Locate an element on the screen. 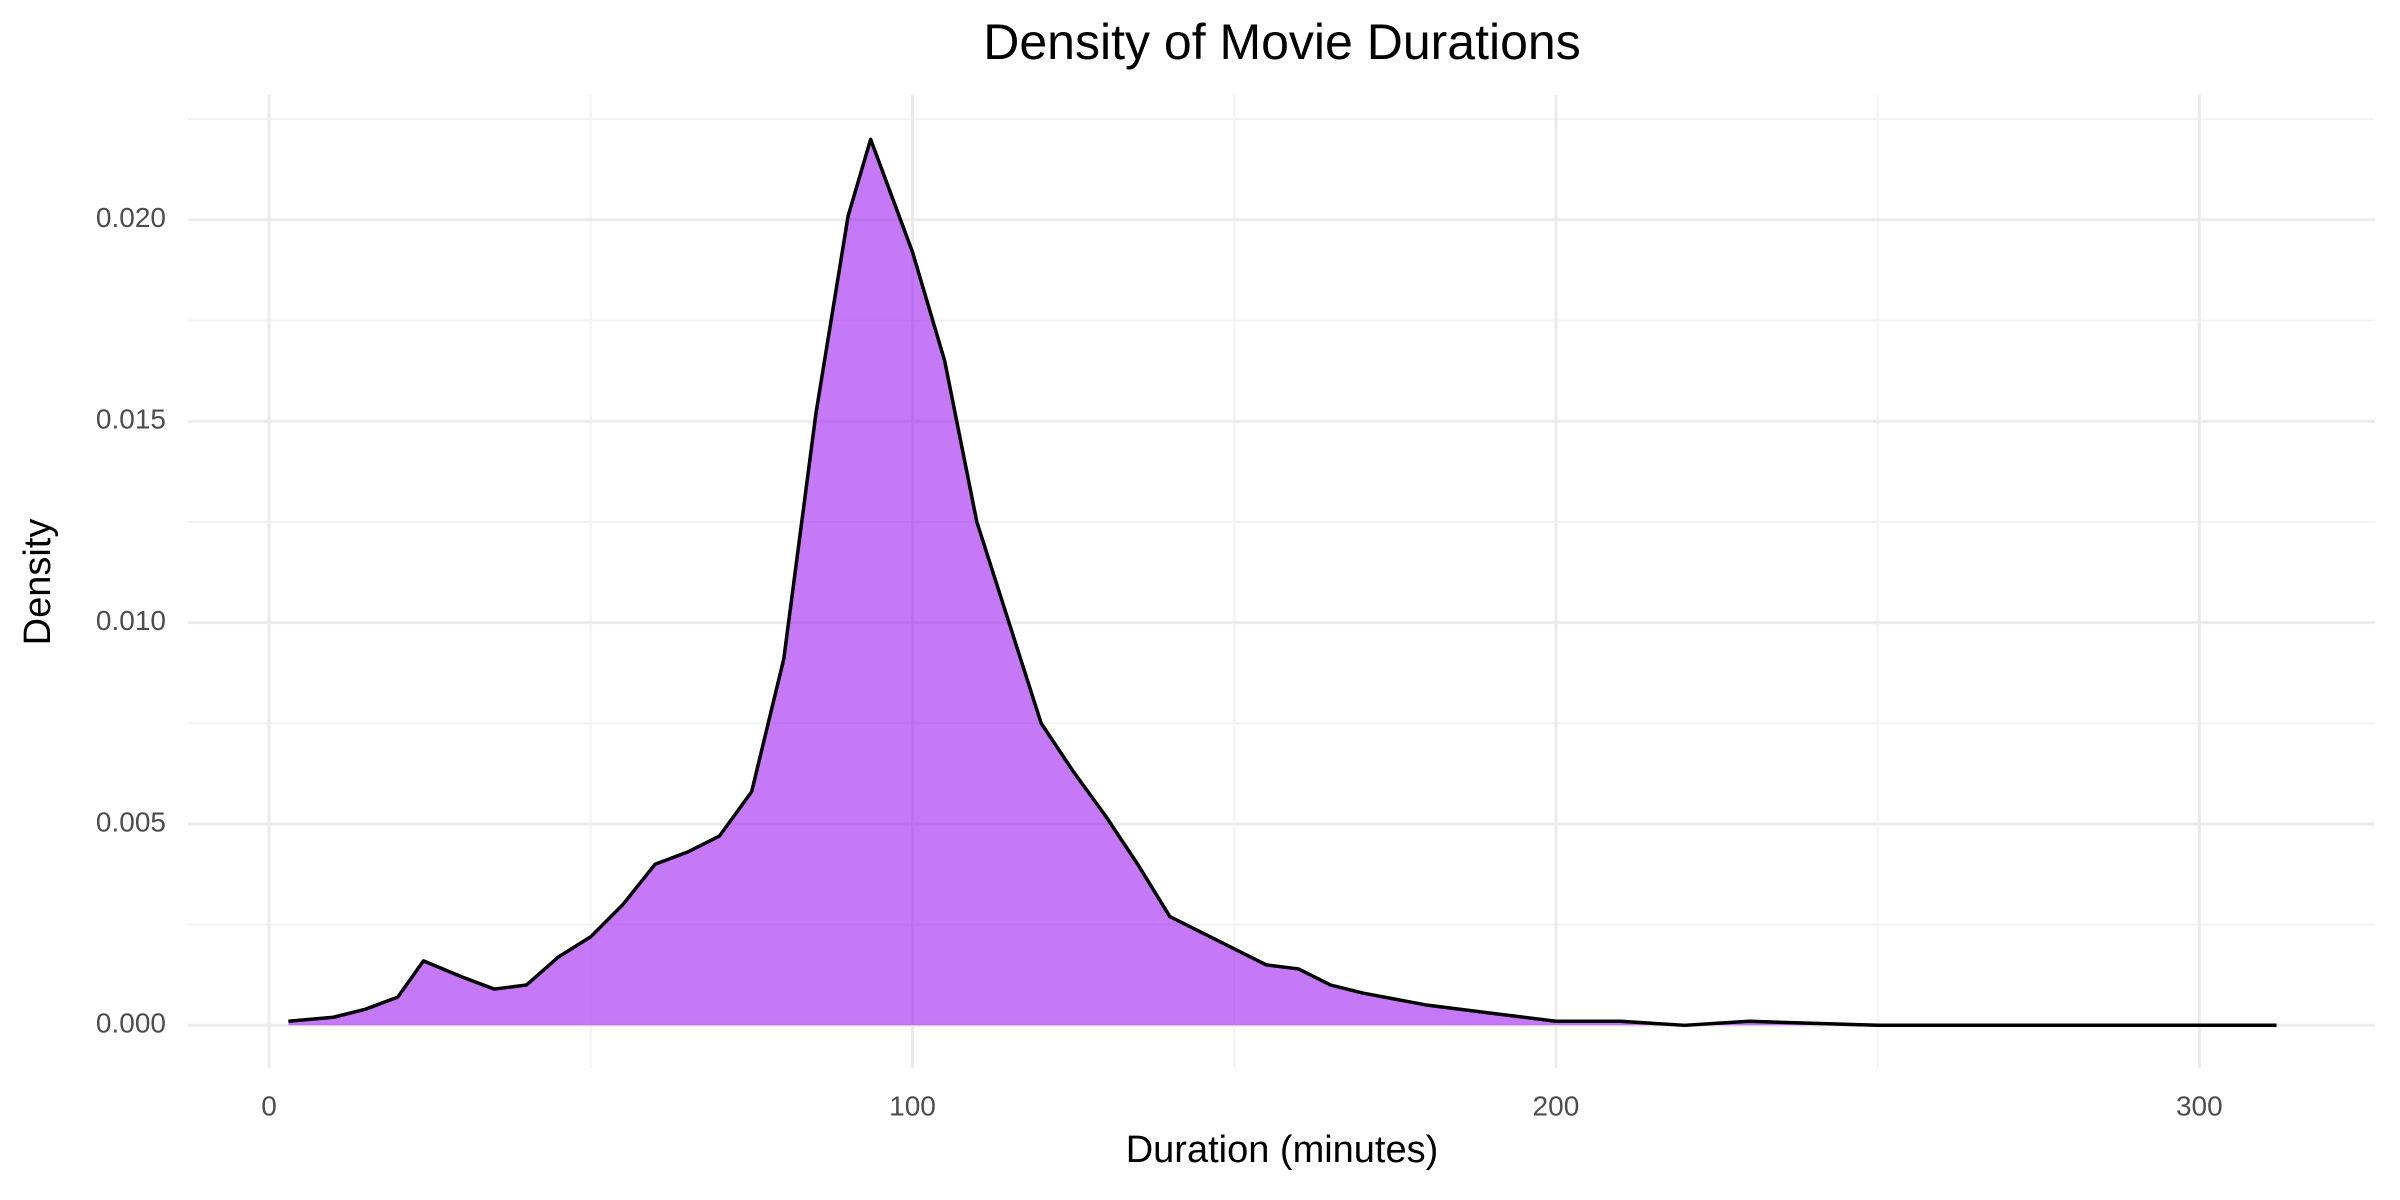 The image size is (2400, 1200). y-tick-label: 0.000 is located at coordinates (131, 1023).